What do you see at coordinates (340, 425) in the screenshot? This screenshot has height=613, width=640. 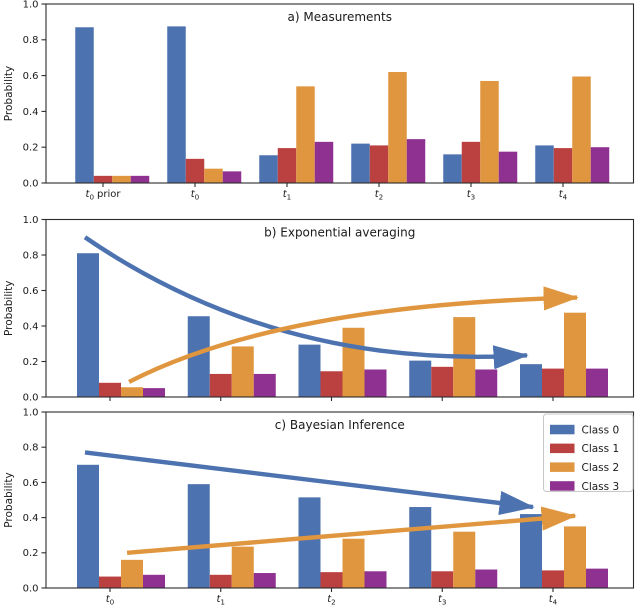 I see `subplot-title: c) Bayesian Inference` at bounding box center [340, 425].